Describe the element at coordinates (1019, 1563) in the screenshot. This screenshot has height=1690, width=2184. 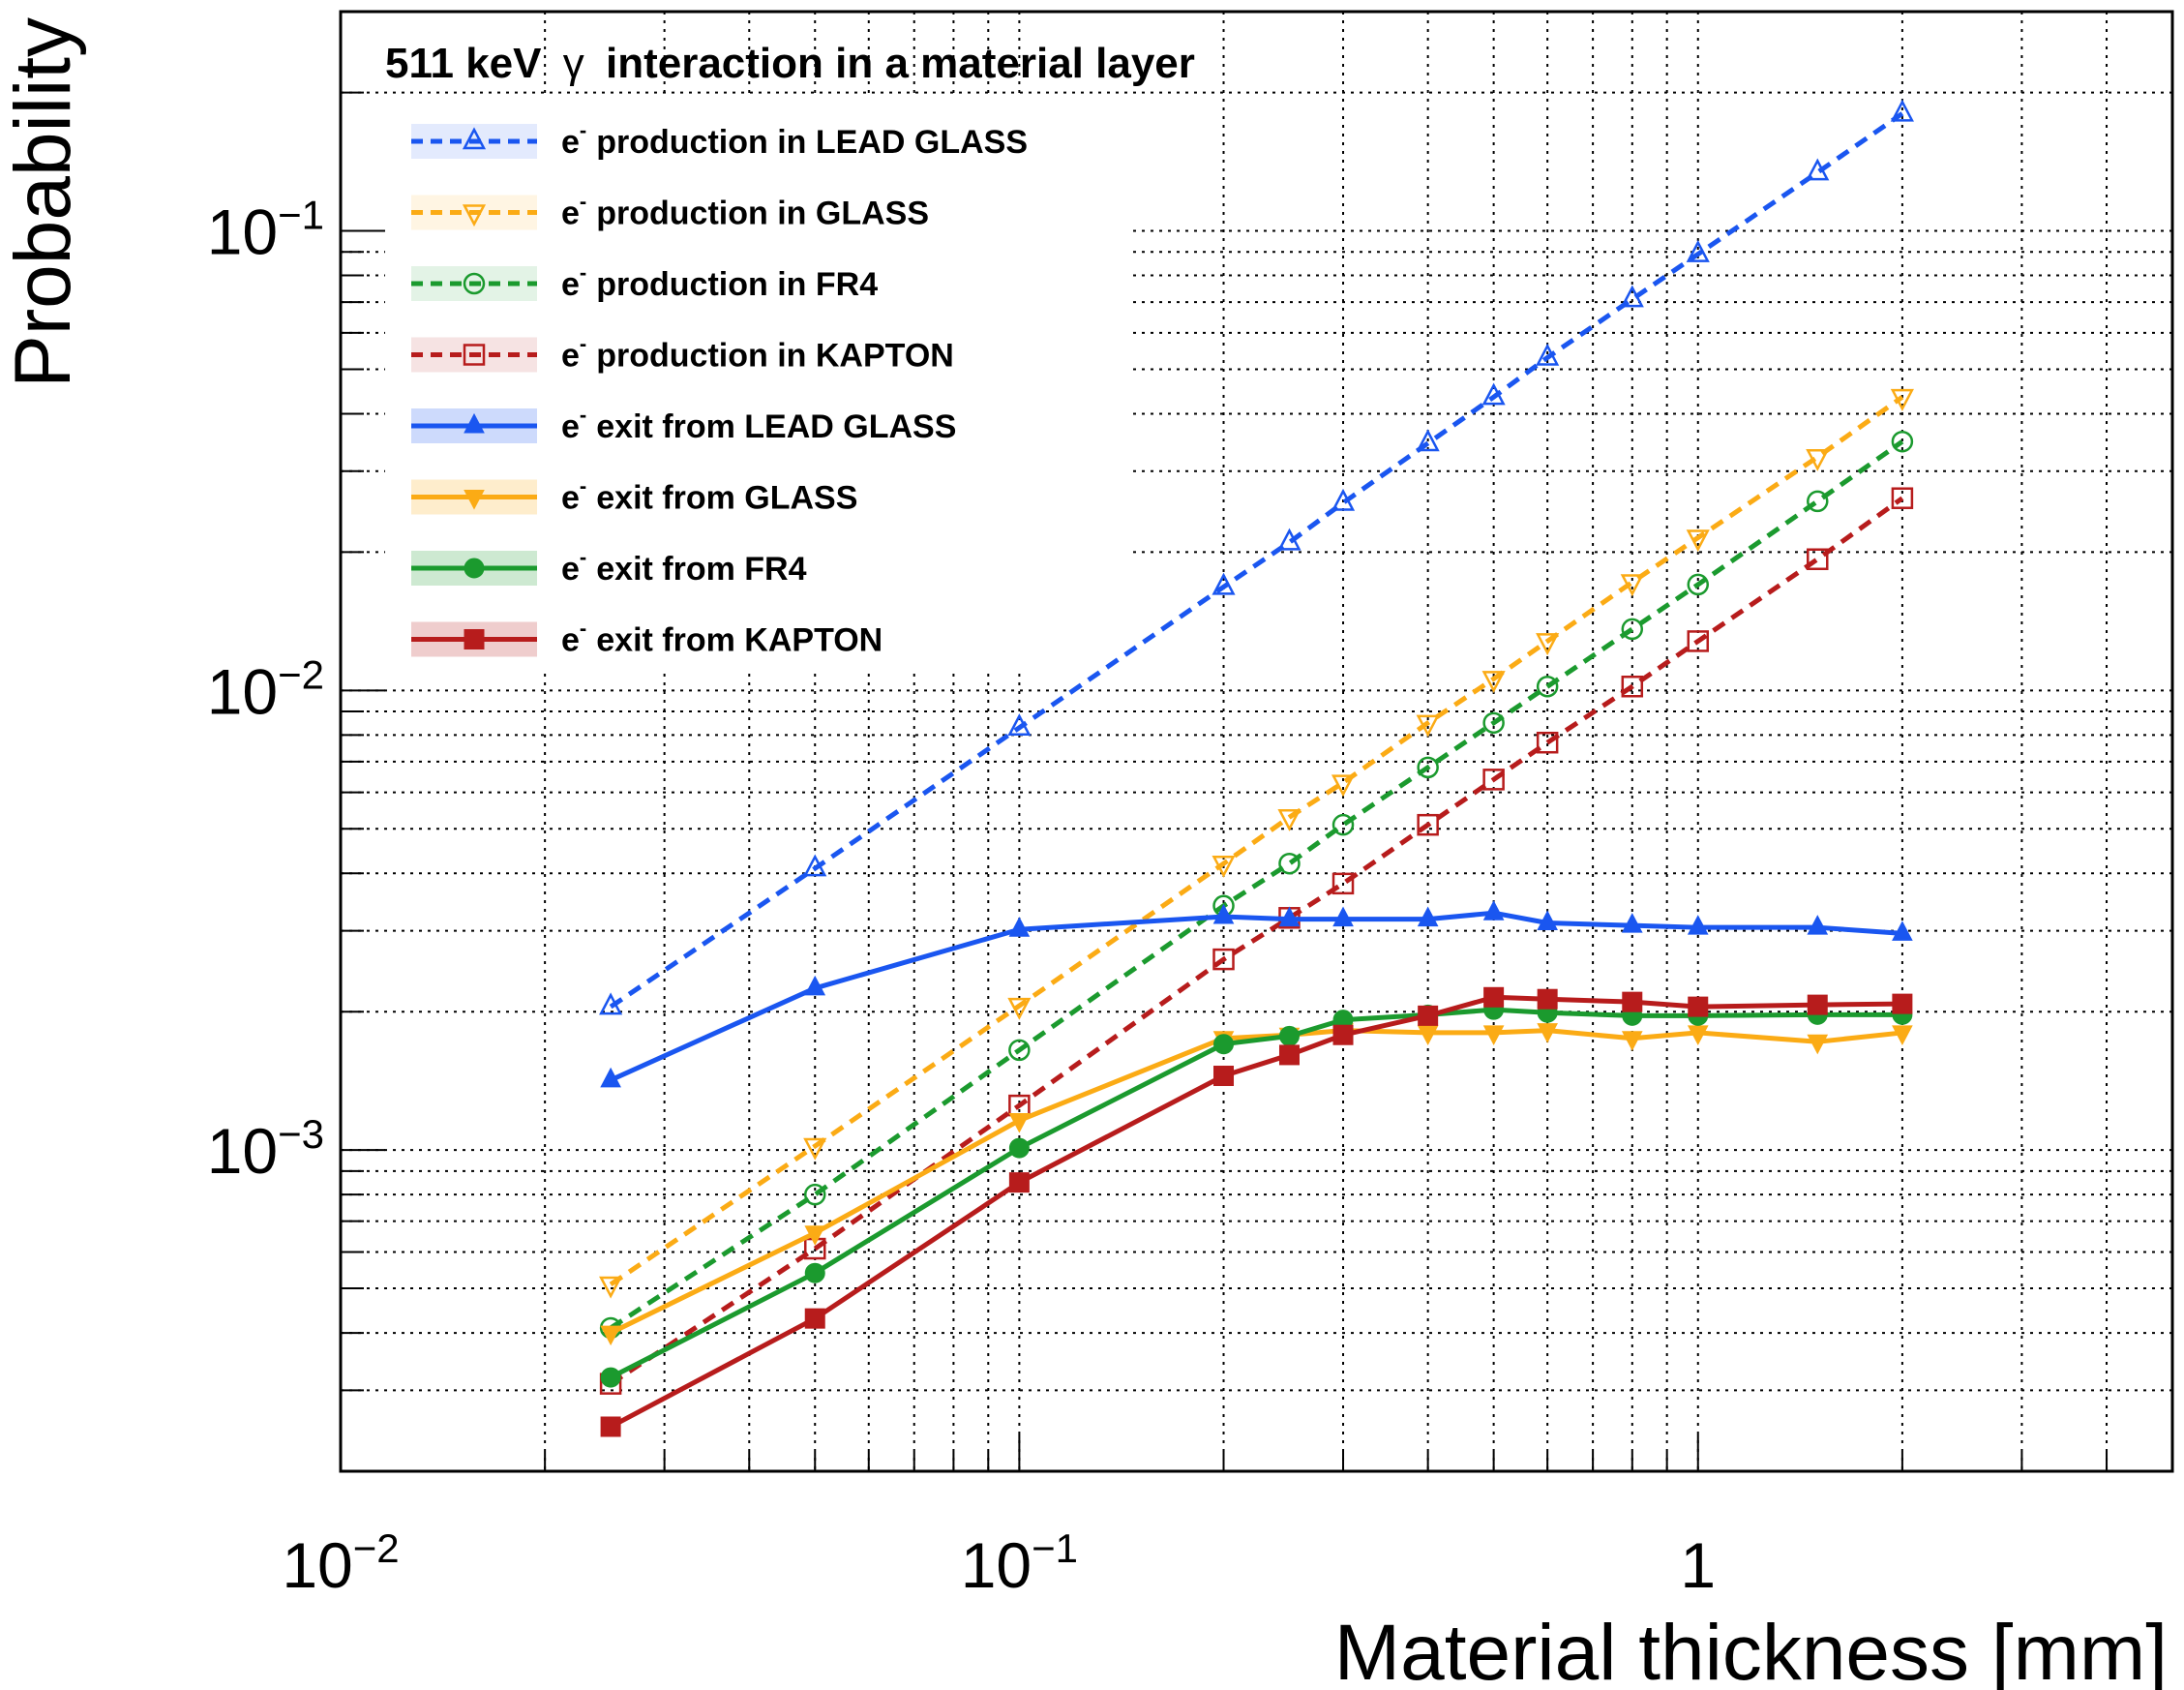
I see `x-tick-label: 10−1` at that location.